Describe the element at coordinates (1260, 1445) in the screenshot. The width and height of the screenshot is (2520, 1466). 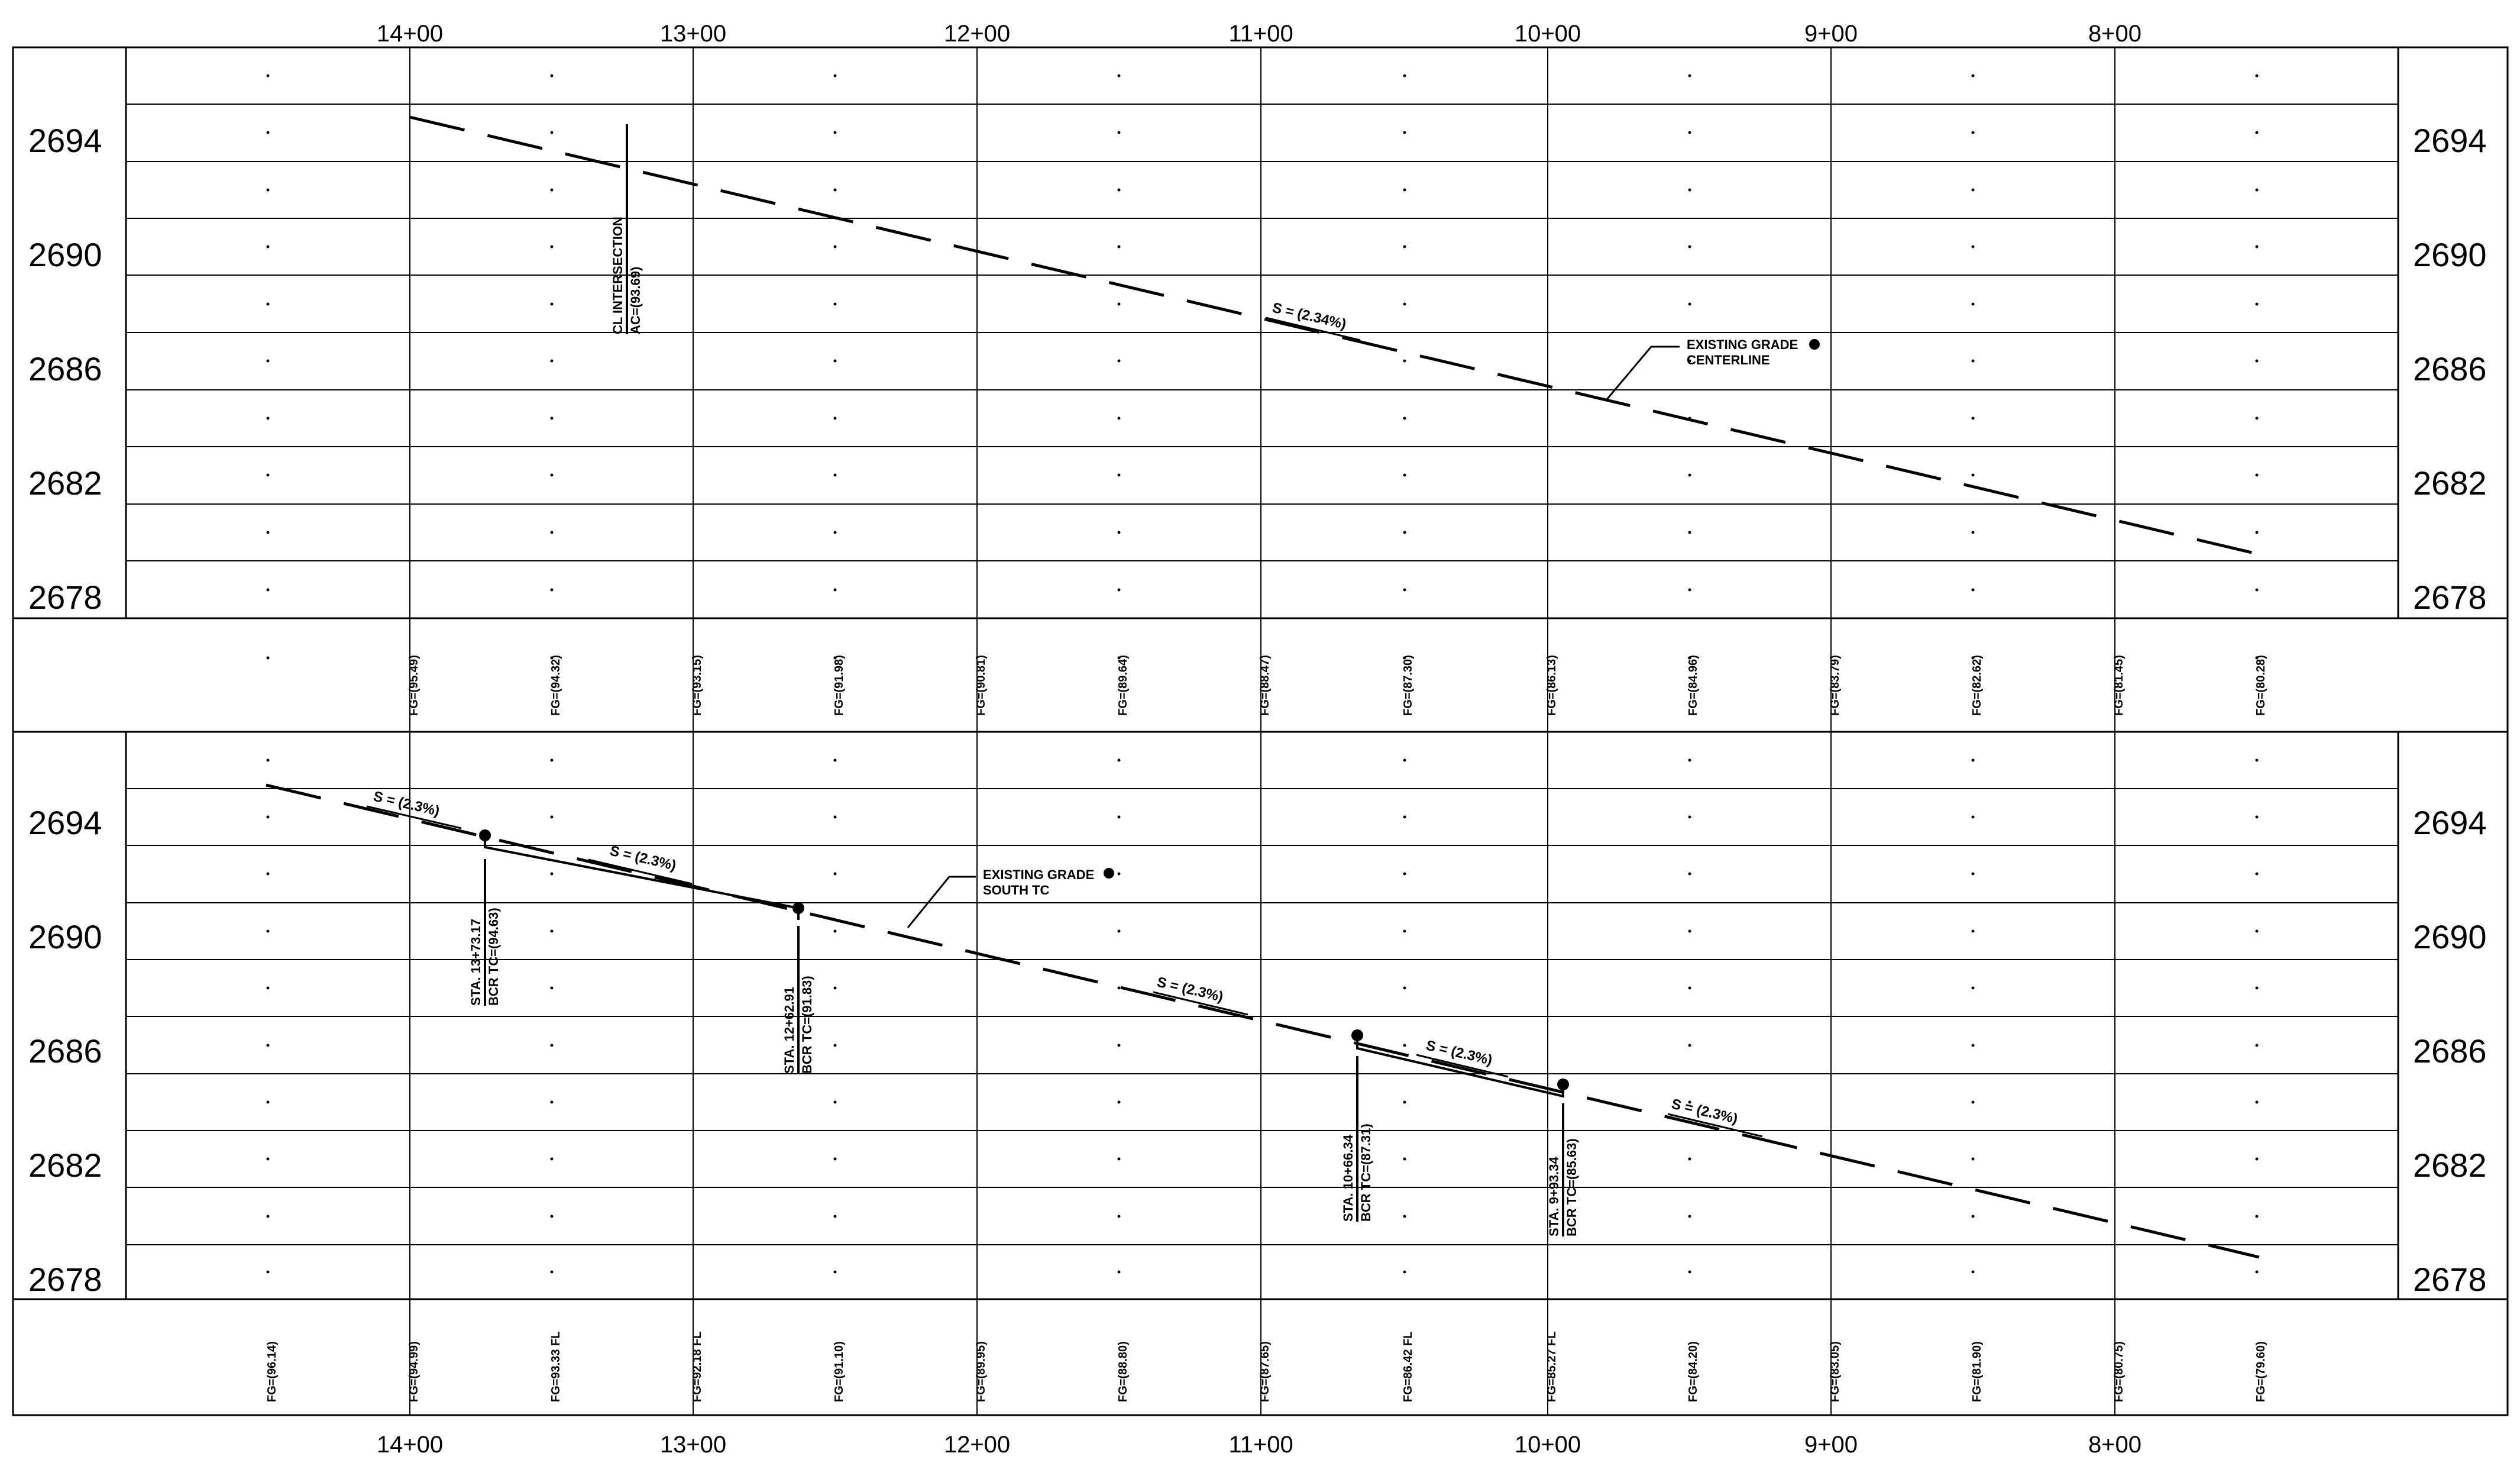
I see `station-label: 11+00` at that location.